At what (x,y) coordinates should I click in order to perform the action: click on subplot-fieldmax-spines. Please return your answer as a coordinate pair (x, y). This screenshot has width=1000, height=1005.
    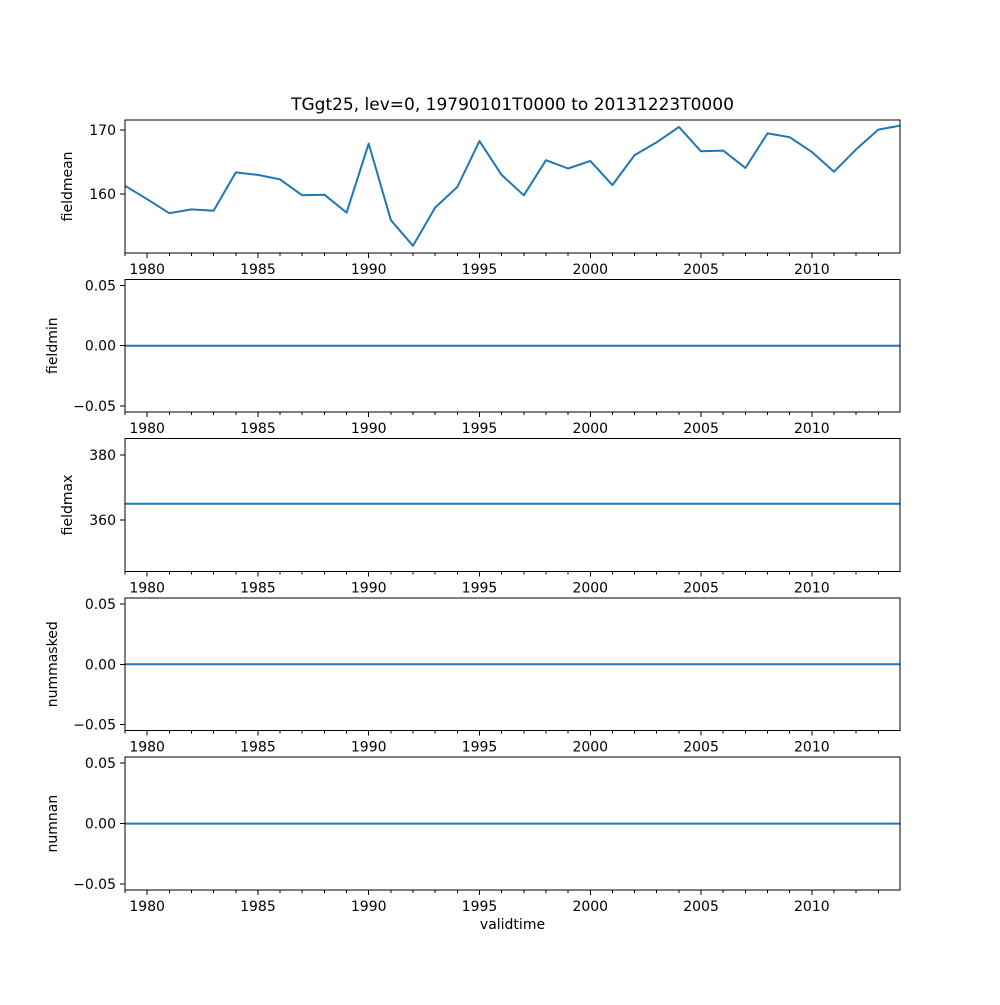
    Looking at the image, I should click on (512, 505).